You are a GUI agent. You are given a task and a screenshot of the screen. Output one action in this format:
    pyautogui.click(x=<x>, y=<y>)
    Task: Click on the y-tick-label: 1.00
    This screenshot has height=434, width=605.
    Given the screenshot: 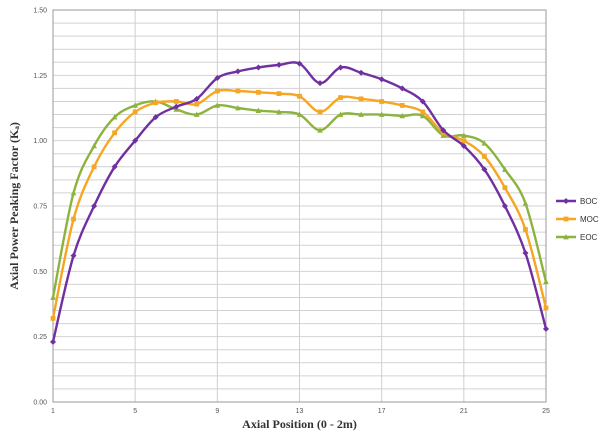 What is the action you would take?
    pyautogui.click(x=40, y=141)
    